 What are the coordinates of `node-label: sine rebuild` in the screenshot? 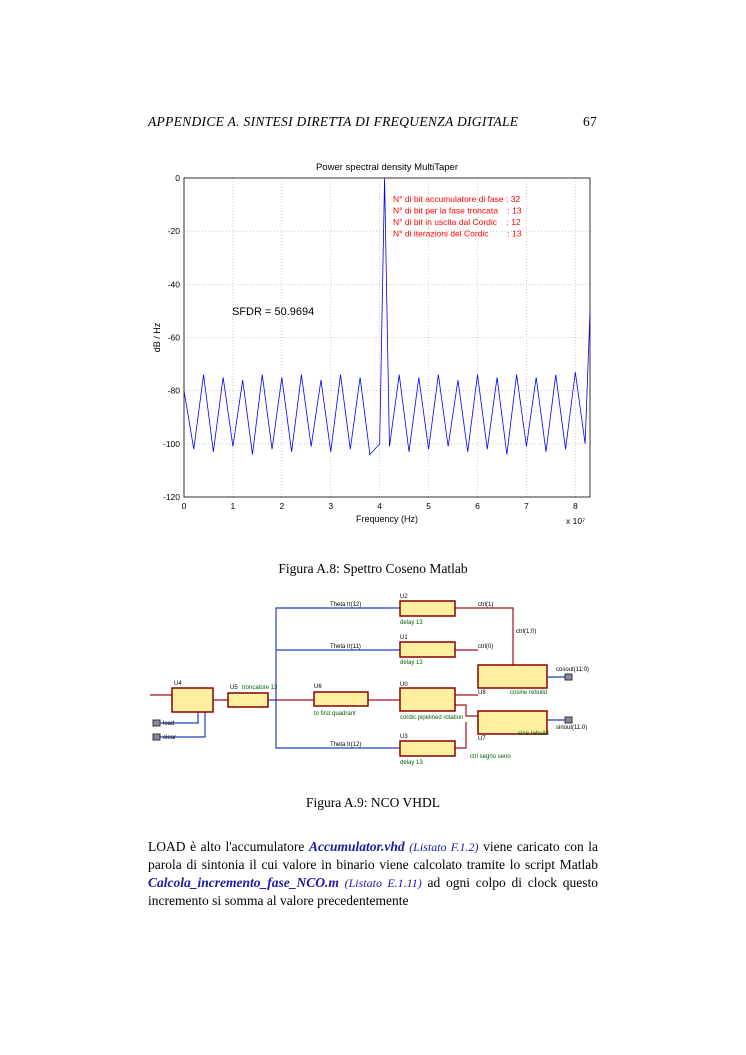 It's located at (533, 734).